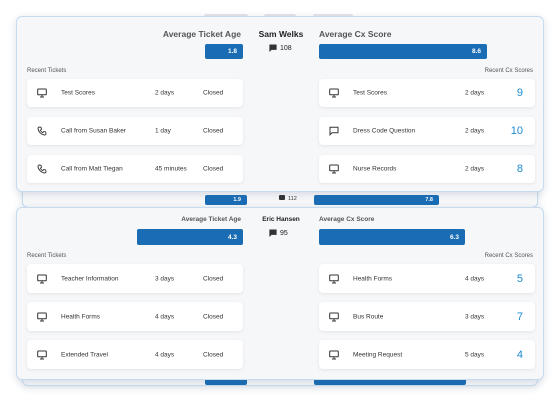 Image resolution: width=560 pixels, height=400 pixels. Describe the element at coordinates (427, 93) in the screenshot. I see `cx-row: Test Scores 2 days 9` at that location.